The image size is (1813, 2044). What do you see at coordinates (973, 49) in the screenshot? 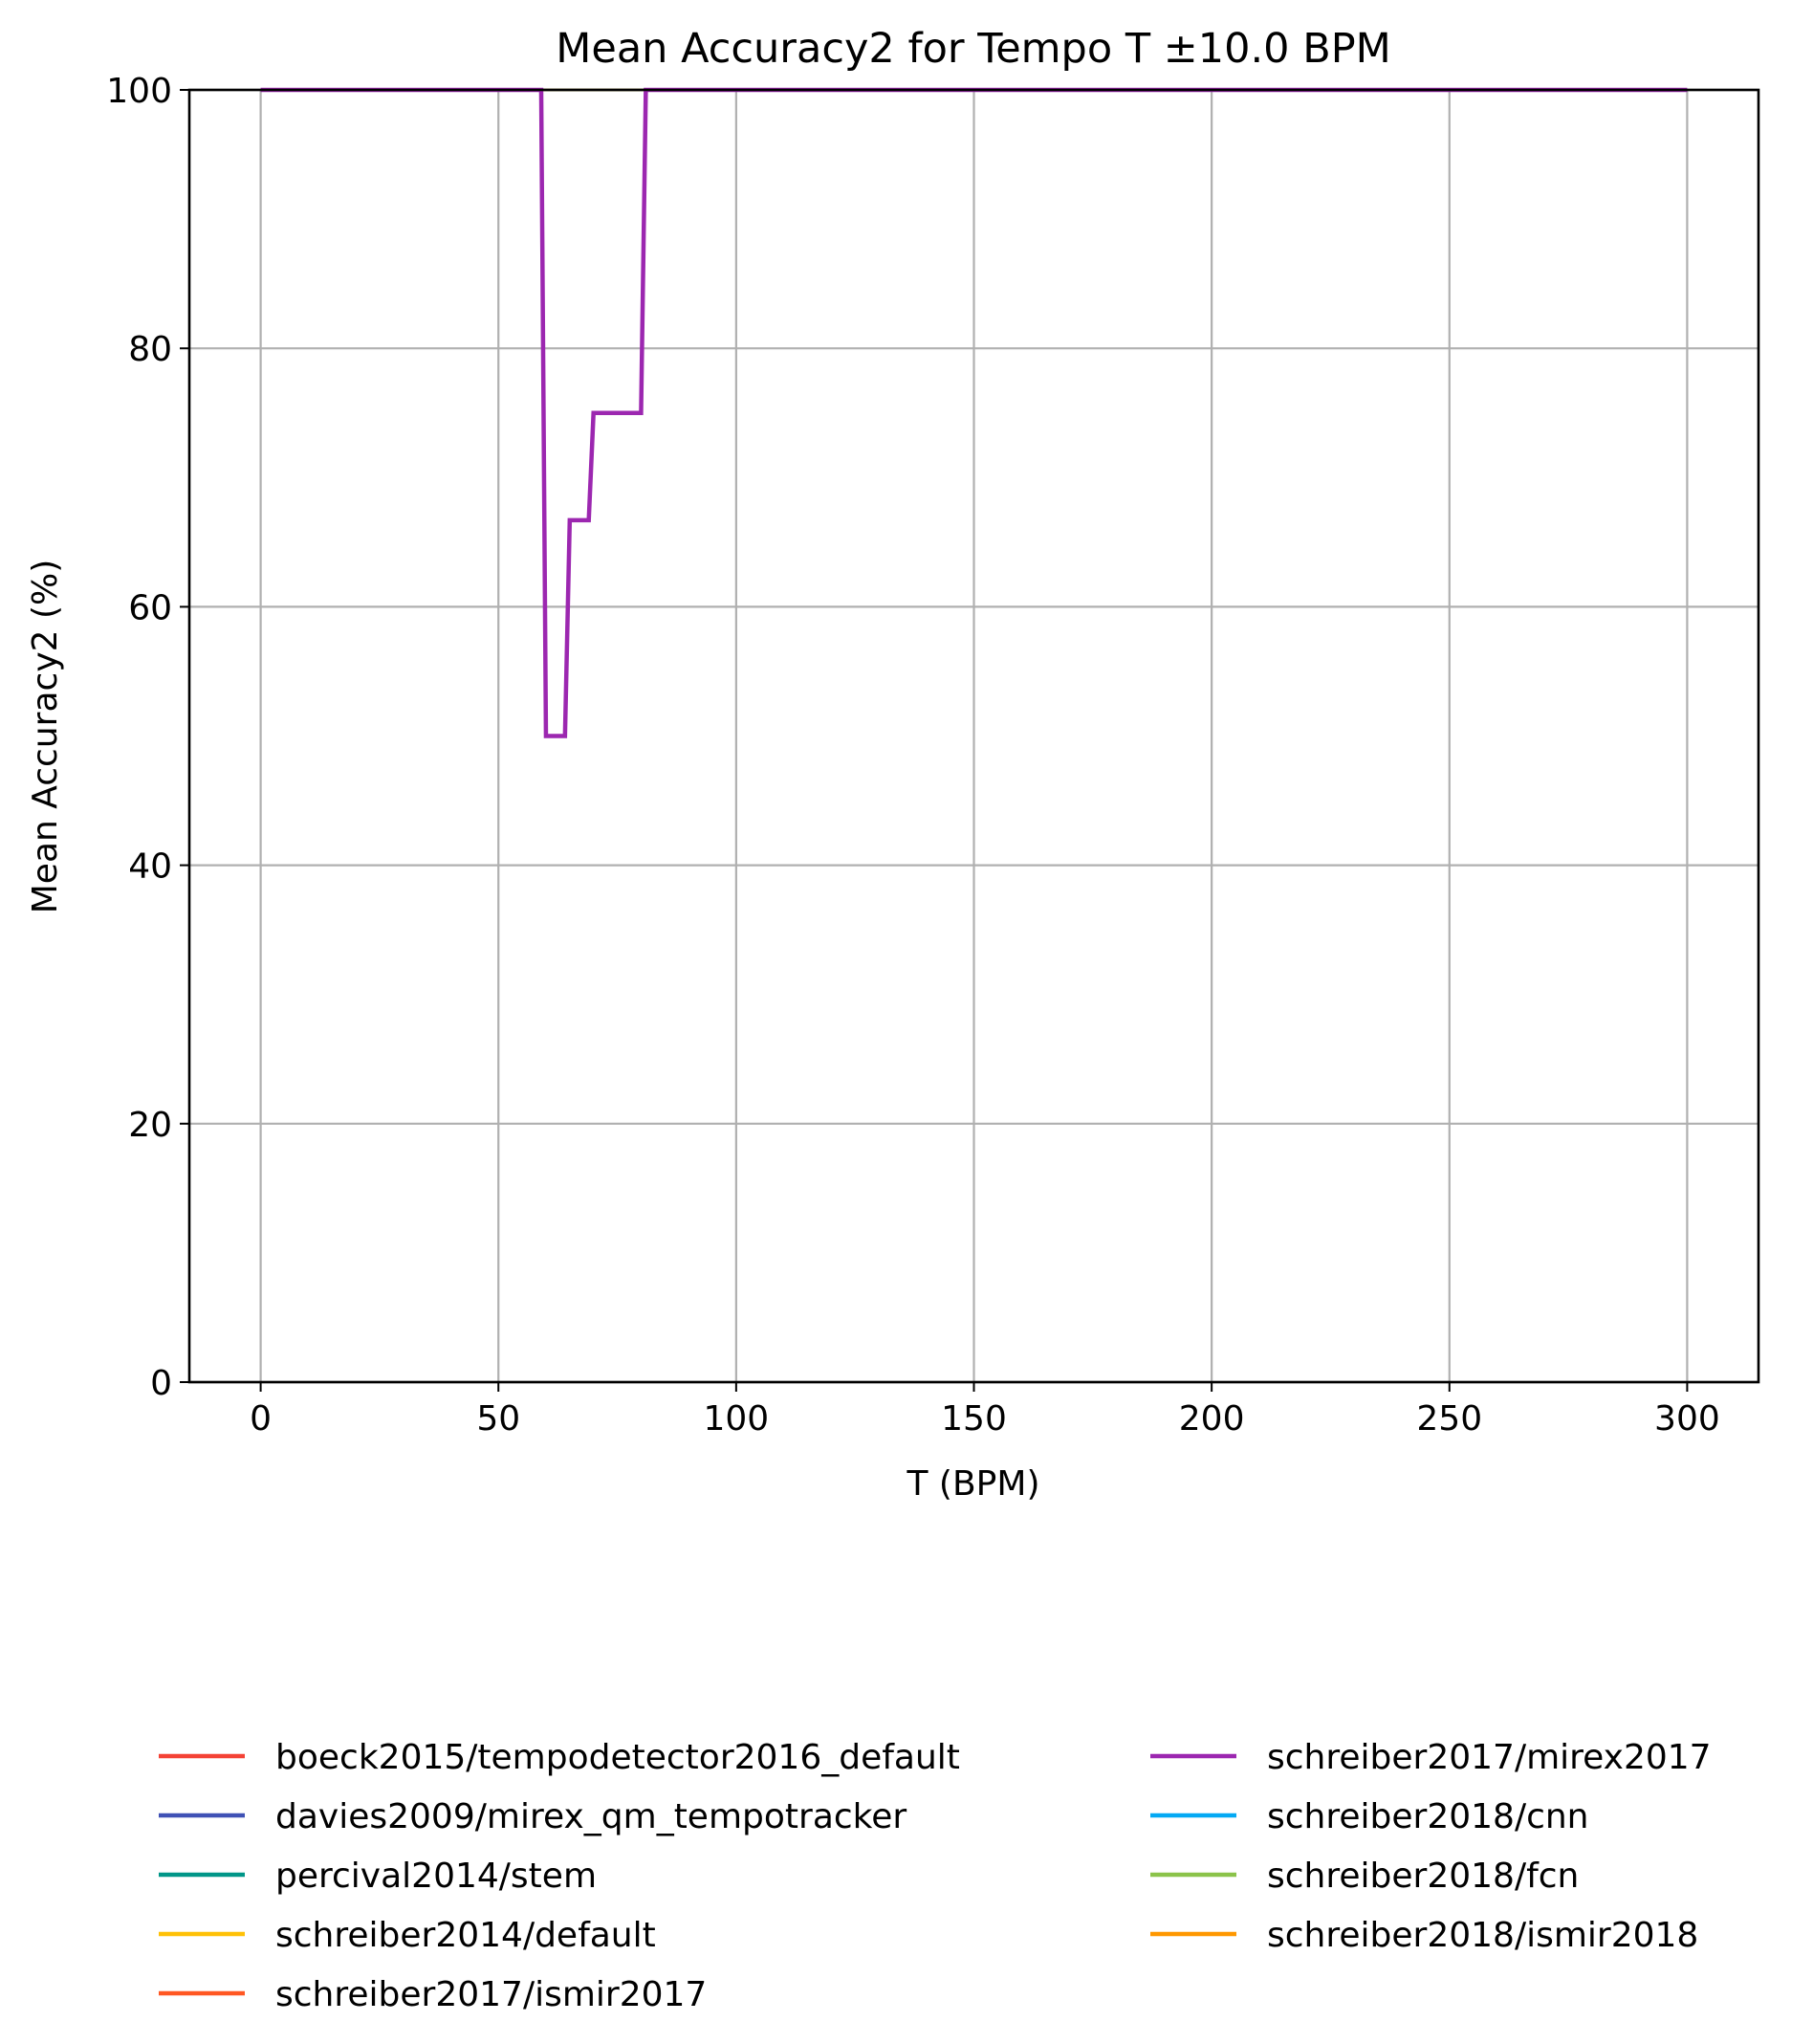
I see `chart-title: Mean Accuracy2 for Tempo T ±10.0 BPM` at bounding box center [973, 49].